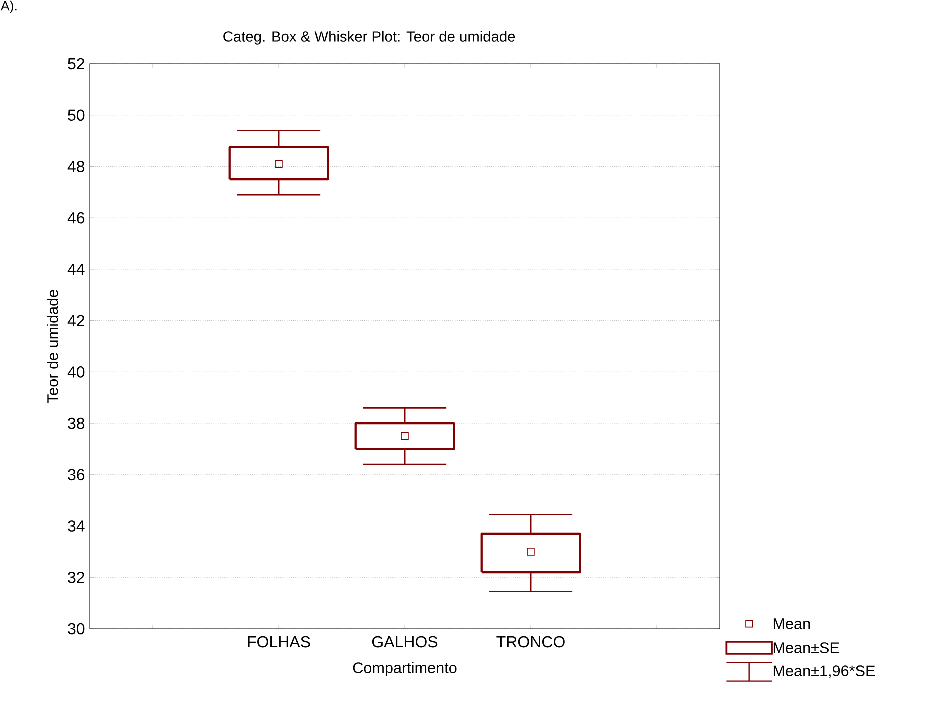 This screenshot has height=704, width=932. Describe the element at coordinates (530, 642) in the screenshot. I see `x-tick-label: TRONCO` at that location.